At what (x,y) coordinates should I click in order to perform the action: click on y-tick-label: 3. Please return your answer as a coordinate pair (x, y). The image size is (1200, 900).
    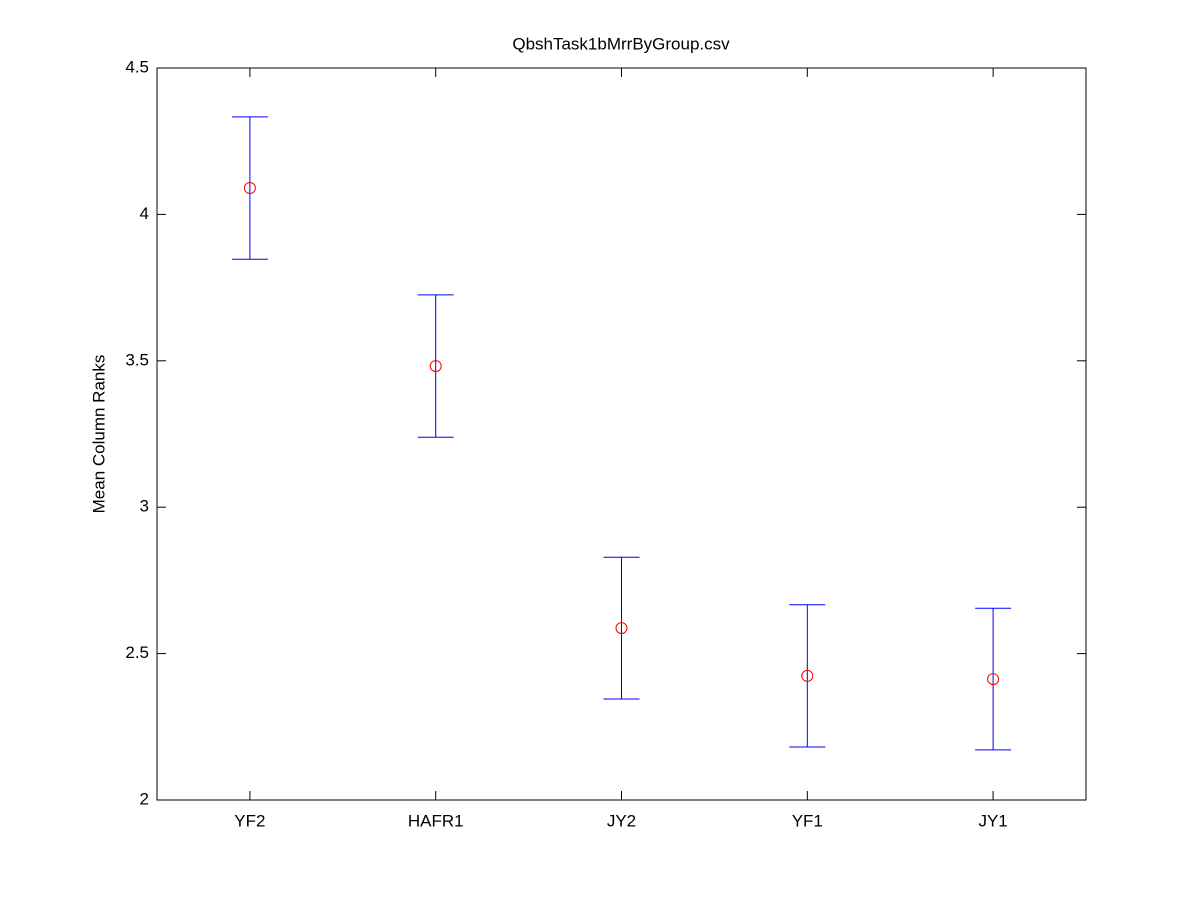
    Looking at the image, I should click on (144, 506).